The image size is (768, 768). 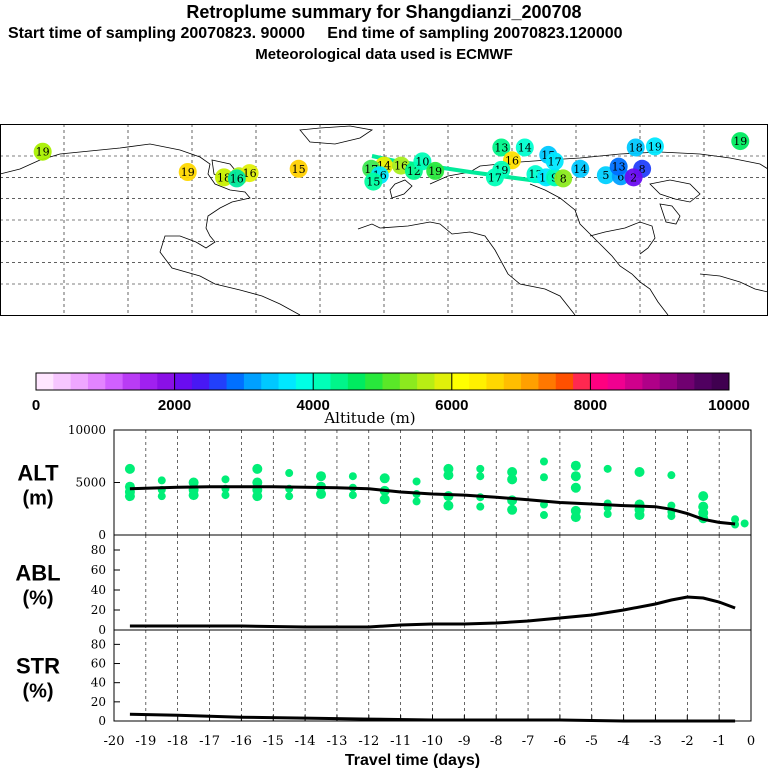 I want to click on plume-label: 10, so click(x=422, y=161).